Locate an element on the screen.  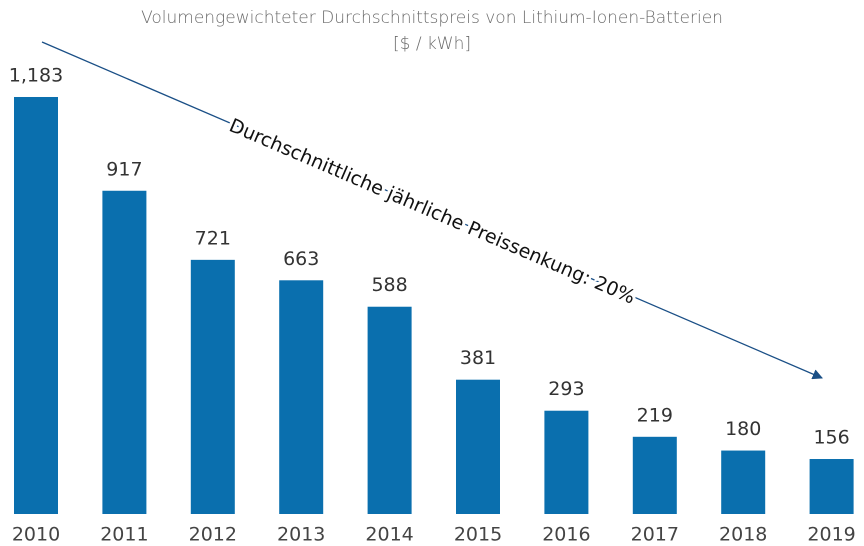
x-tick-label: 2018 is located at coordinates (743, 535).